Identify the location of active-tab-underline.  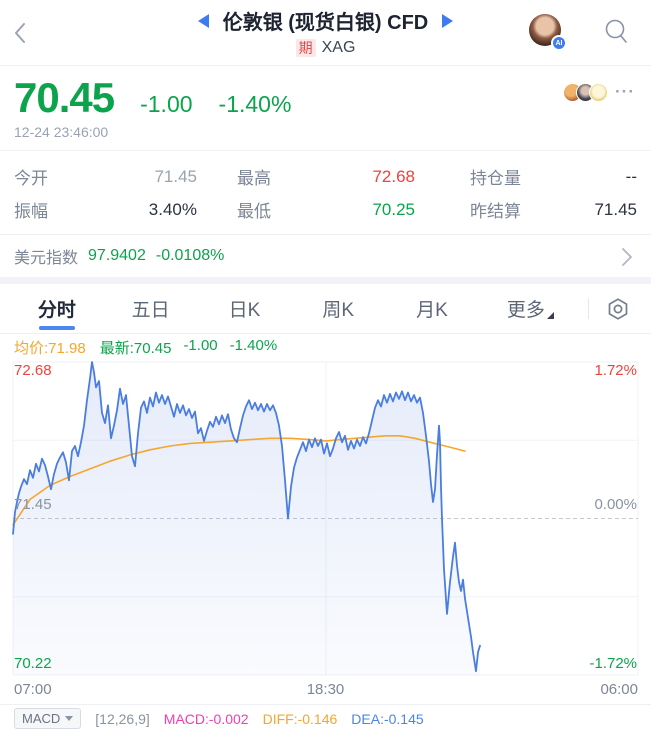
(56, 328).